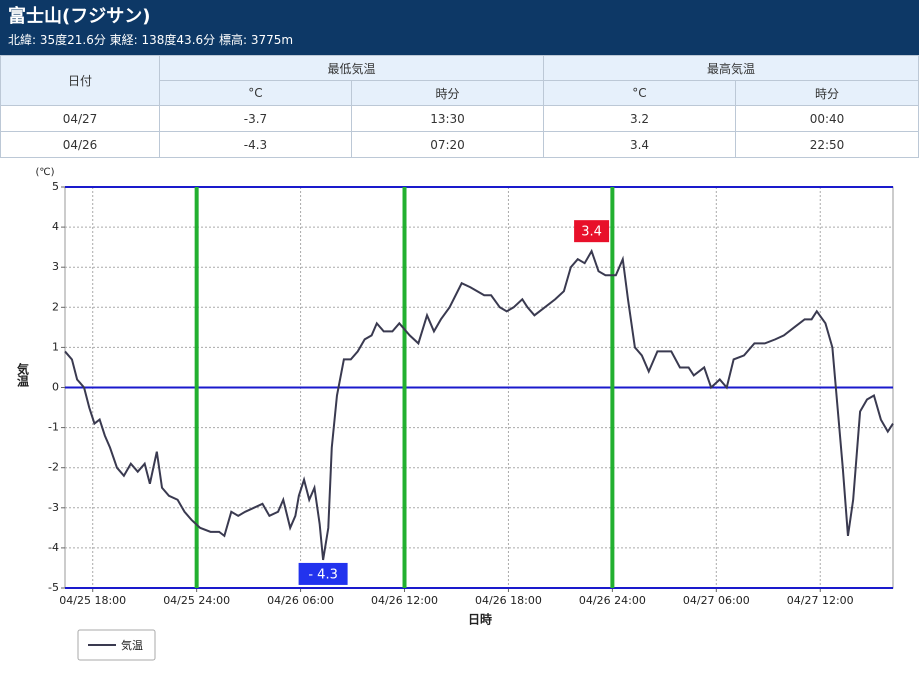  I want to click on subtitle: 北緯: 35度21.6分 東経: 138度43.6分 標高: 3775m, so click(151, 40).